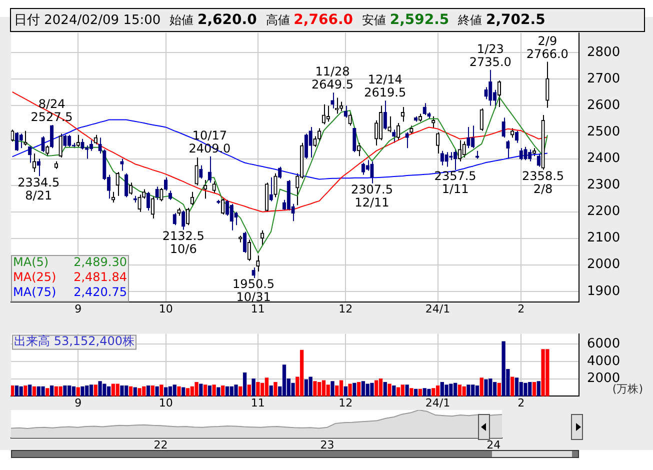  What do you see at coordinates (547, 53) in the screenshot?
I see `annotation: 2766.0` at bounding box center [547, 53].